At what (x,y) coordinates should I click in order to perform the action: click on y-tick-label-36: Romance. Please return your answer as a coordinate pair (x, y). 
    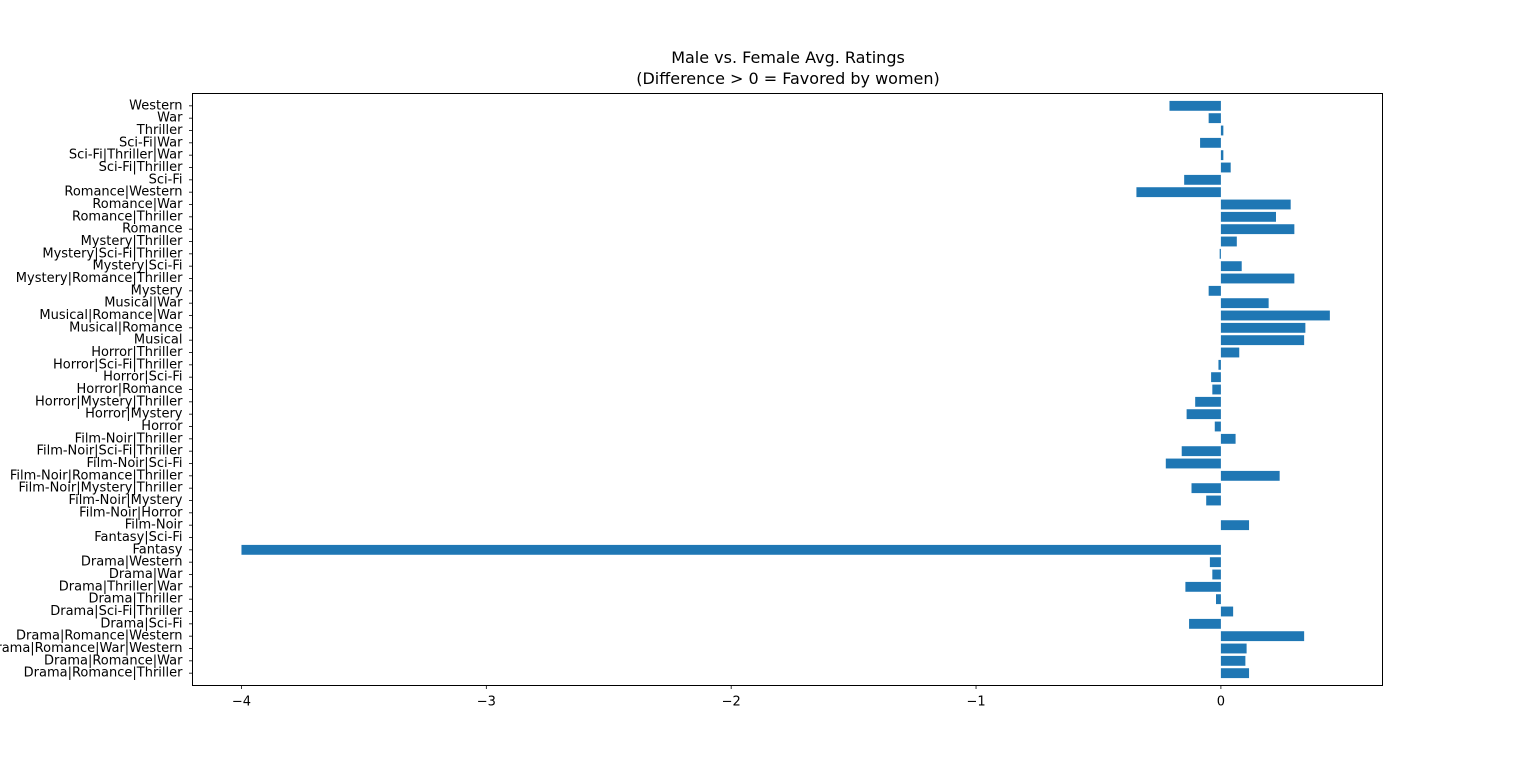
    Looking at the image, I should click on (152, 229).